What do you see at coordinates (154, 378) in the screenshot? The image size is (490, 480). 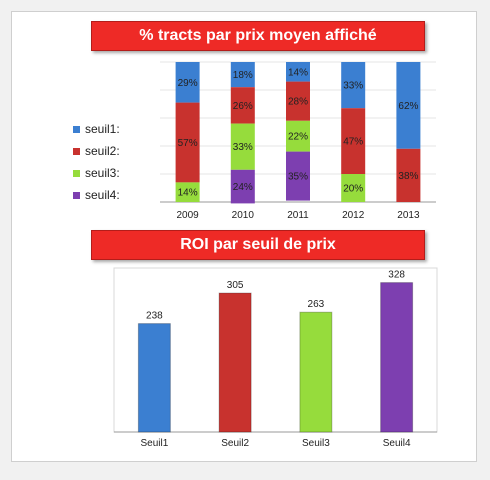 I see `roi-bar-seuil1` at bounding box center [154, 378].